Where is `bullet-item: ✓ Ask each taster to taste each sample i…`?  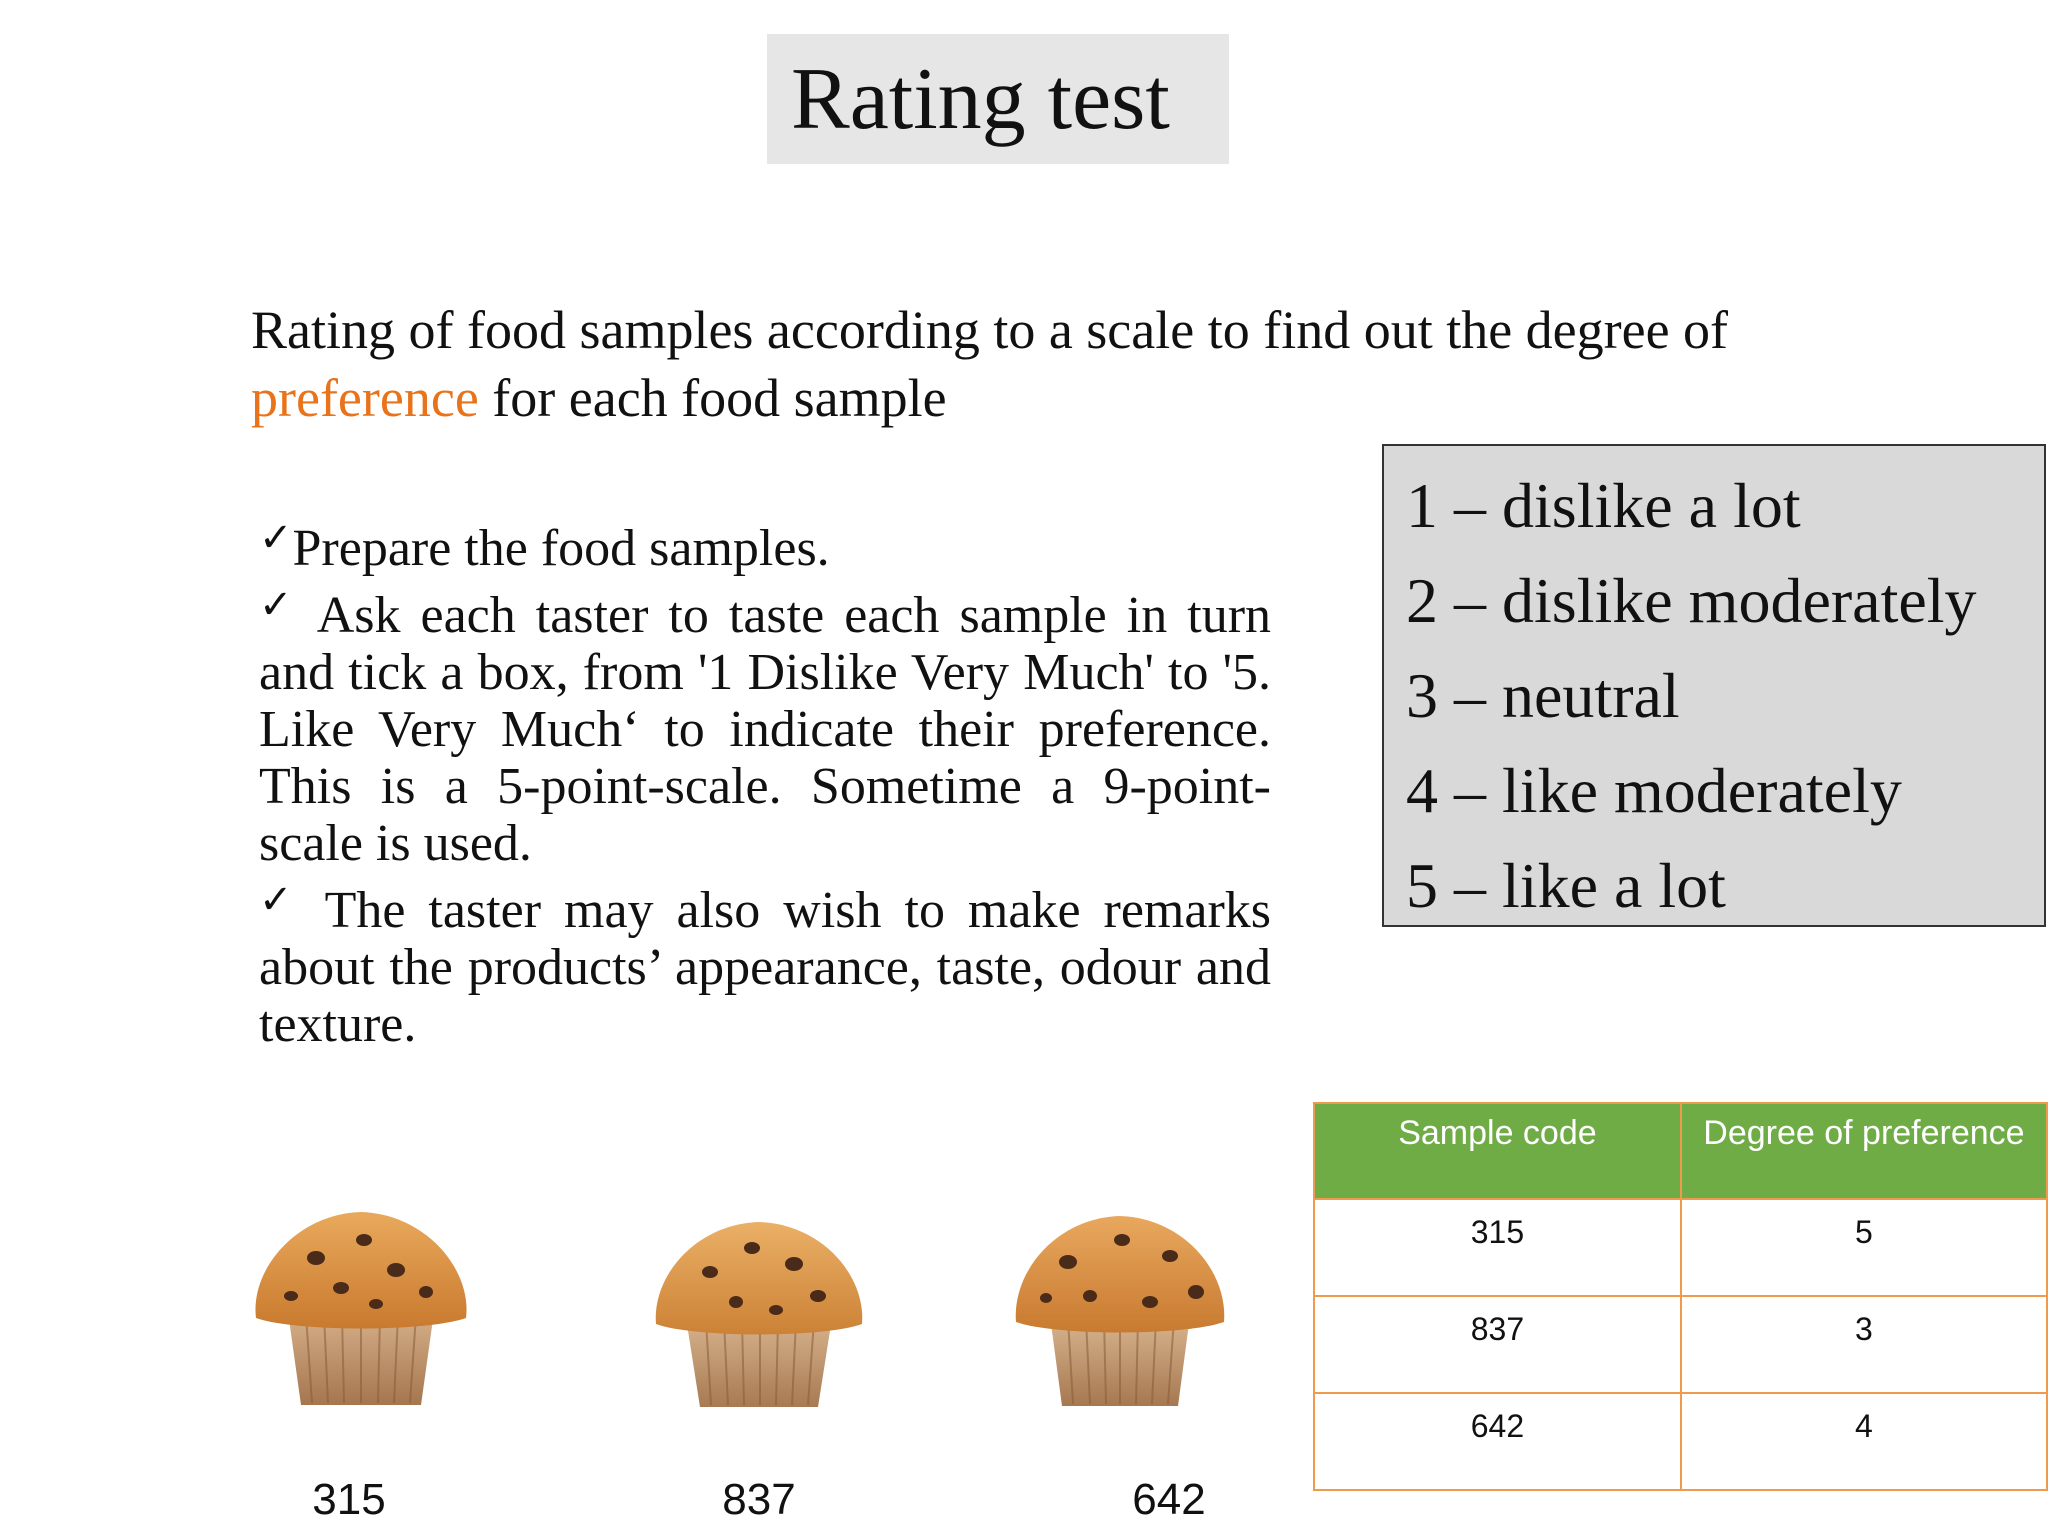 bullet-item: ✓ Ask each taster to taste each sample i… is located at coordinates (765, 724).